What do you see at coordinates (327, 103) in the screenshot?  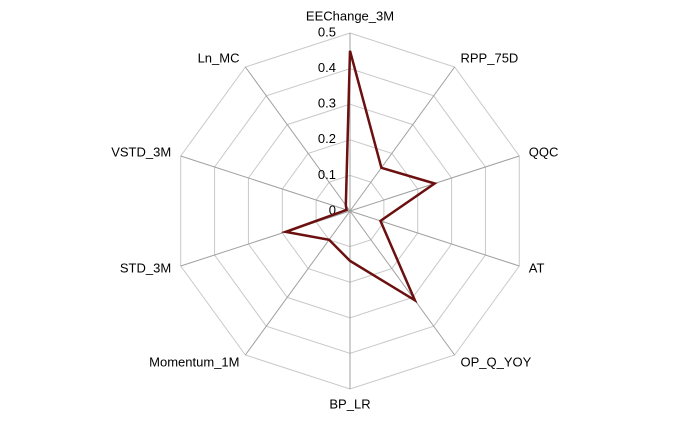 I see `r-tick-label: 0.3` at bounding box center [327, 103].